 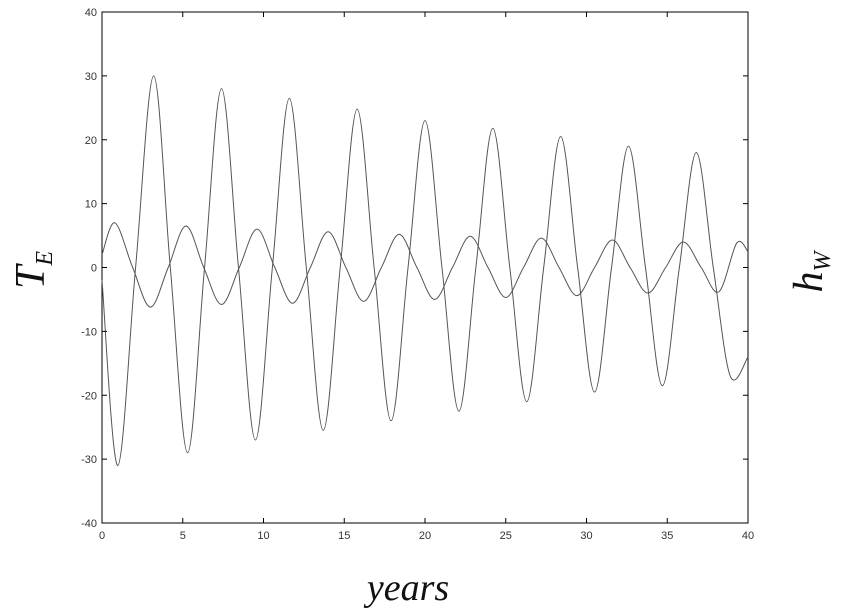 What do you see at coordinates (823, 261) in the screenshot?
I see `y-axis-right-label-subscript: W` at bounding box center [823, 261].